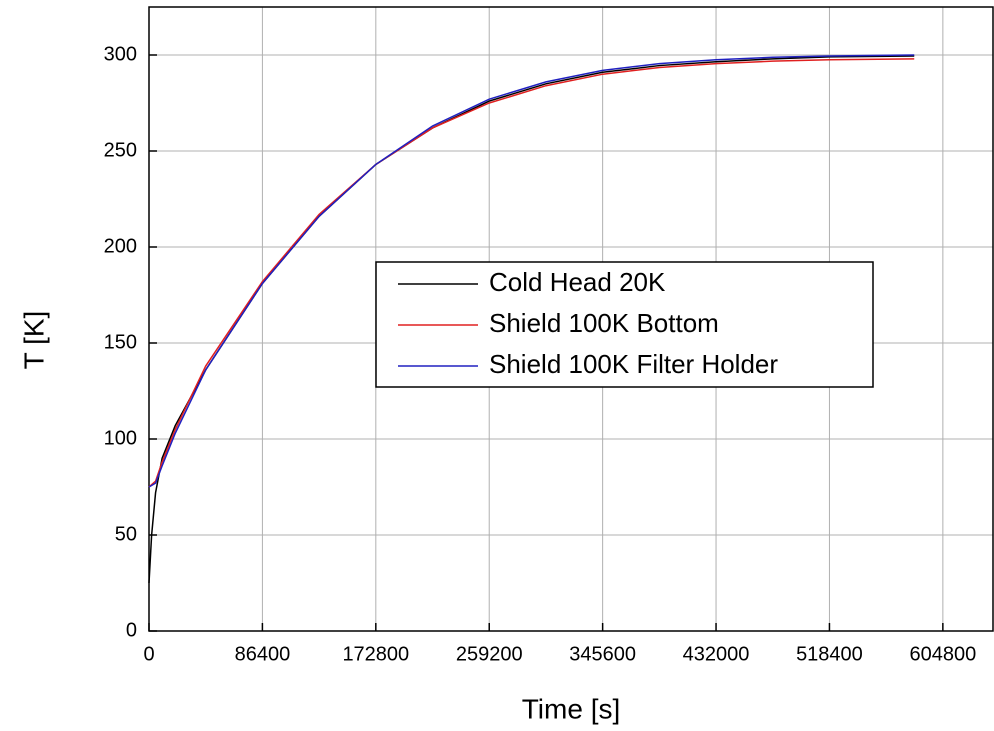 The image size is (994, 731). I want to click on x-tick-label: 172800, so click(375, 654).